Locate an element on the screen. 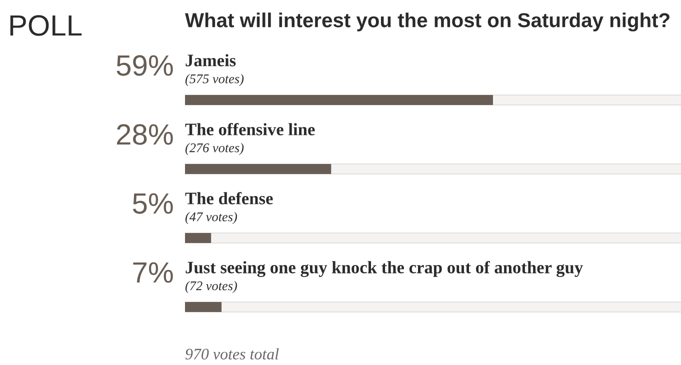 The width and height of the screenshot is (681, 365). data-label: 7% is located at coordinates (153, 272).